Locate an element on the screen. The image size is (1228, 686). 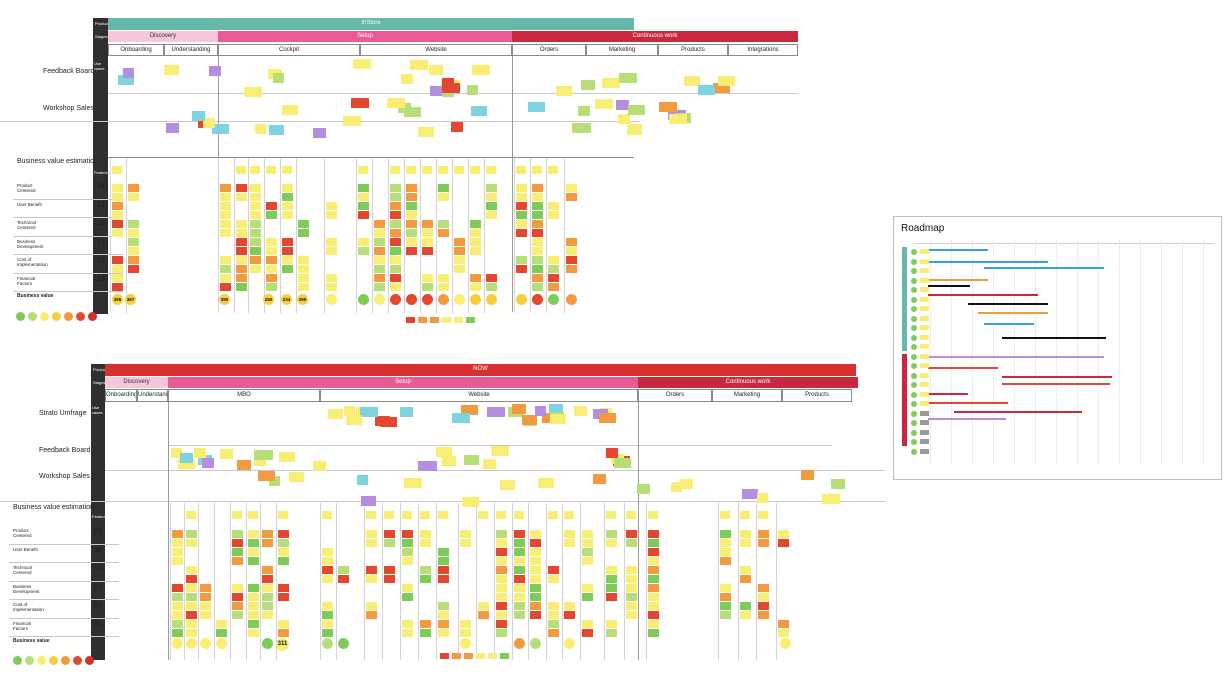
row-label-workshop-sales: Workshop Sales is located at coordinates (64, 476).